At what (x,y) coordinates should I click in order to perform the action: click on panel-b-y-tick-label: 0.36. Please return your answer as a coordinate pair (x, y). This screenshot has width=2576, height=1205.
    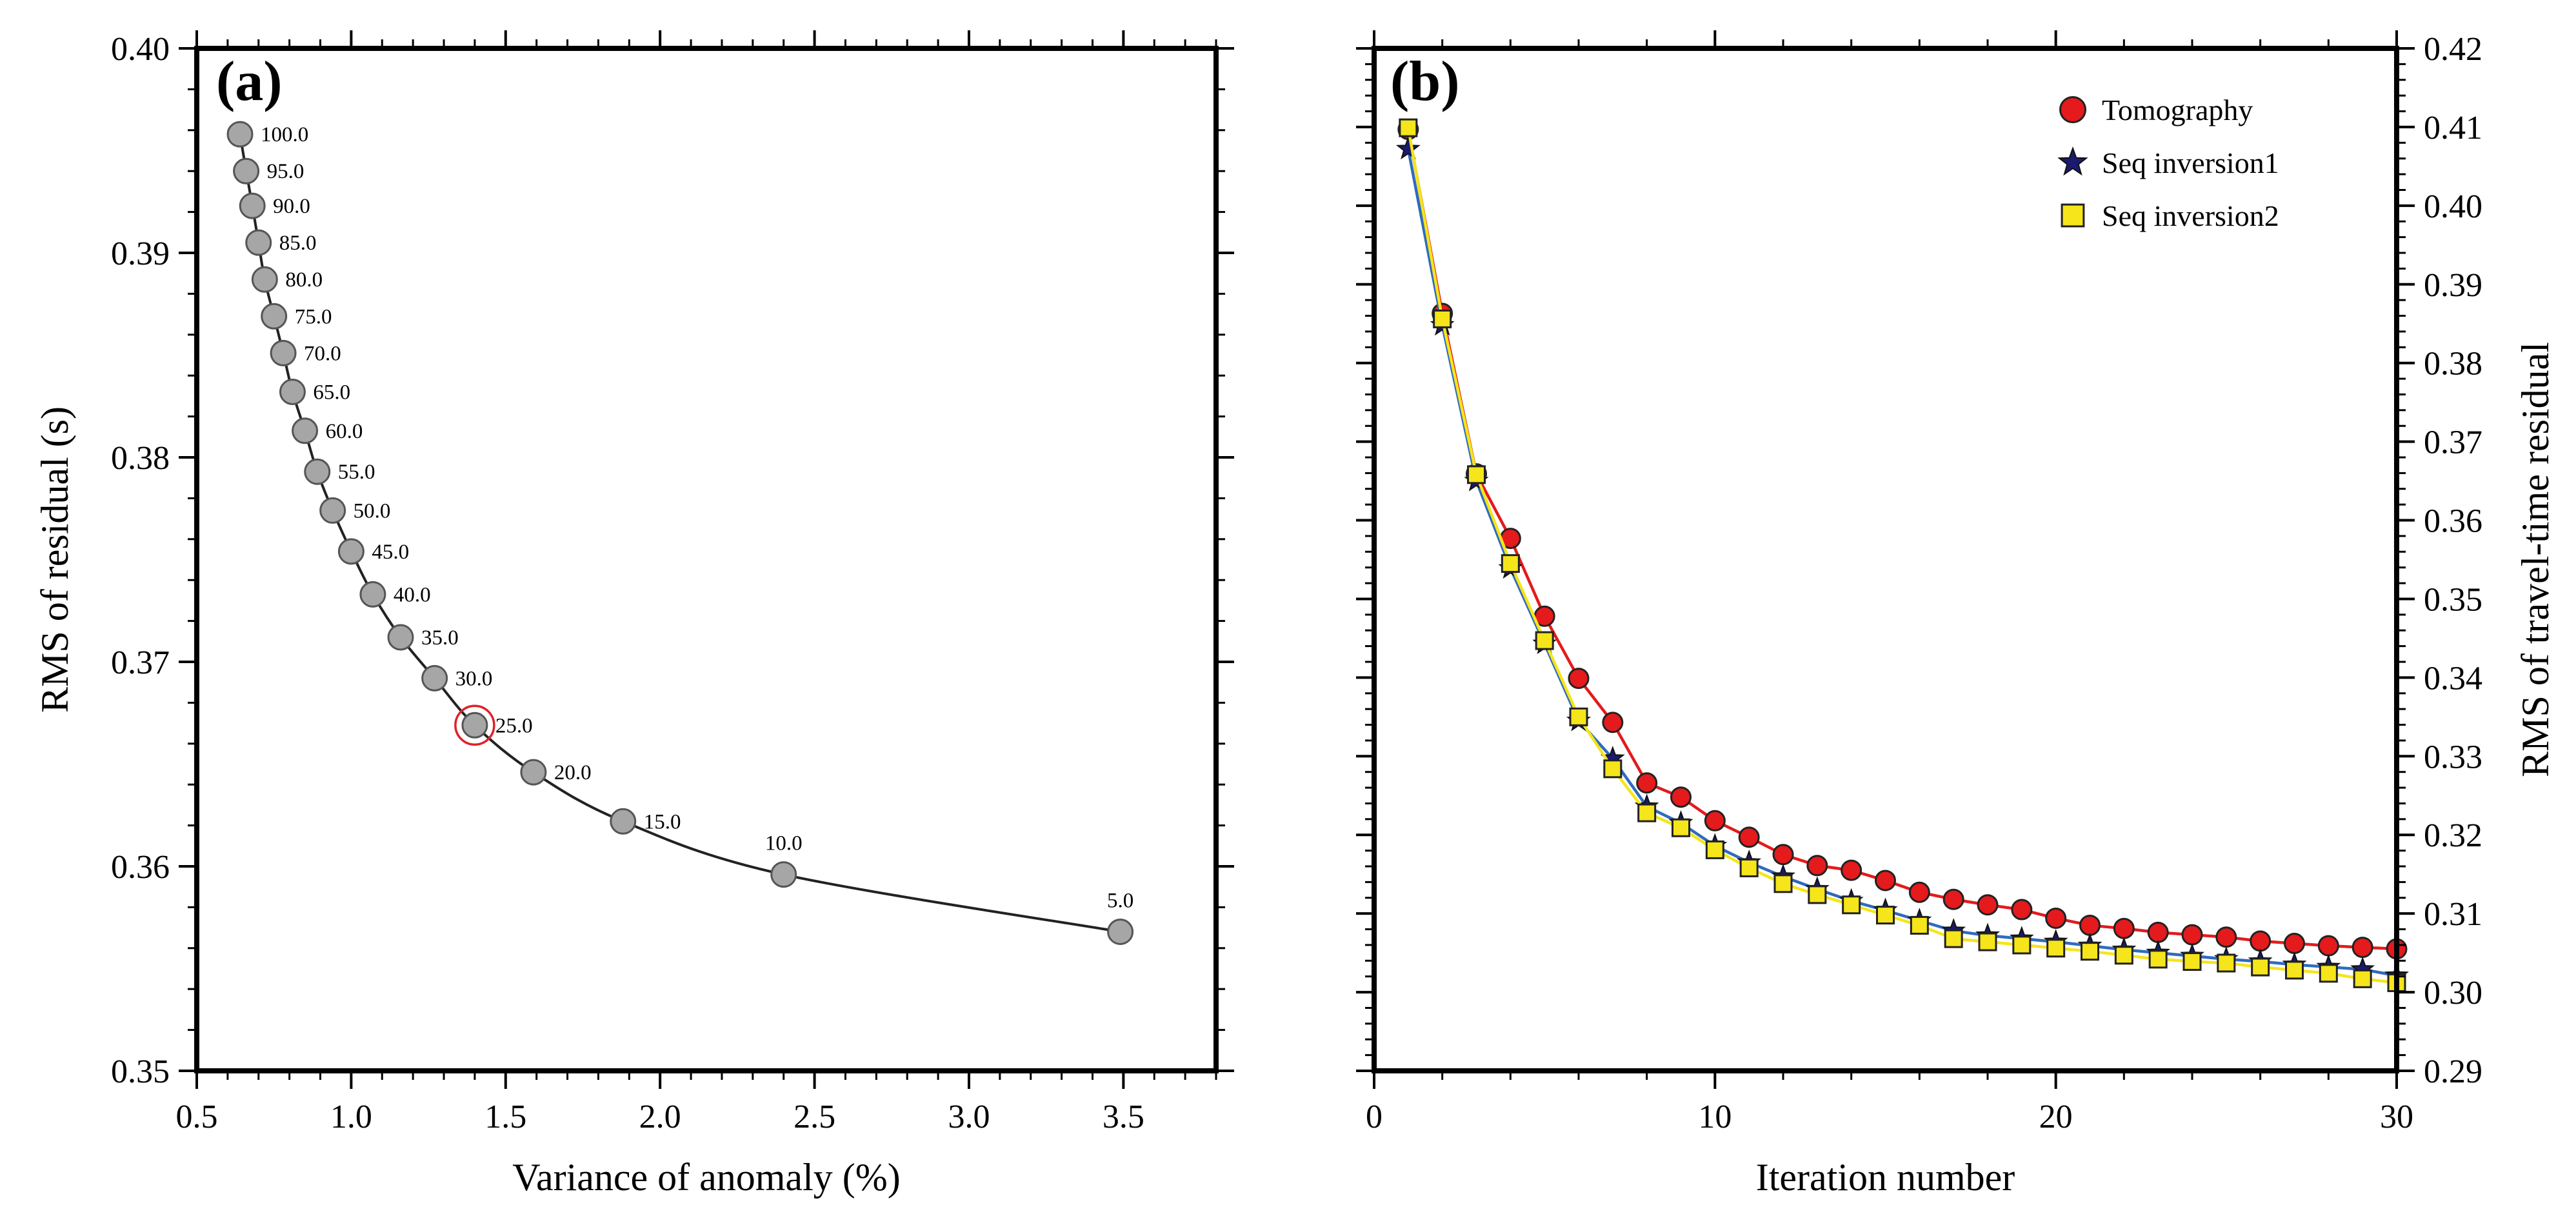
    Looking at the image, I should click on (2453, 521).